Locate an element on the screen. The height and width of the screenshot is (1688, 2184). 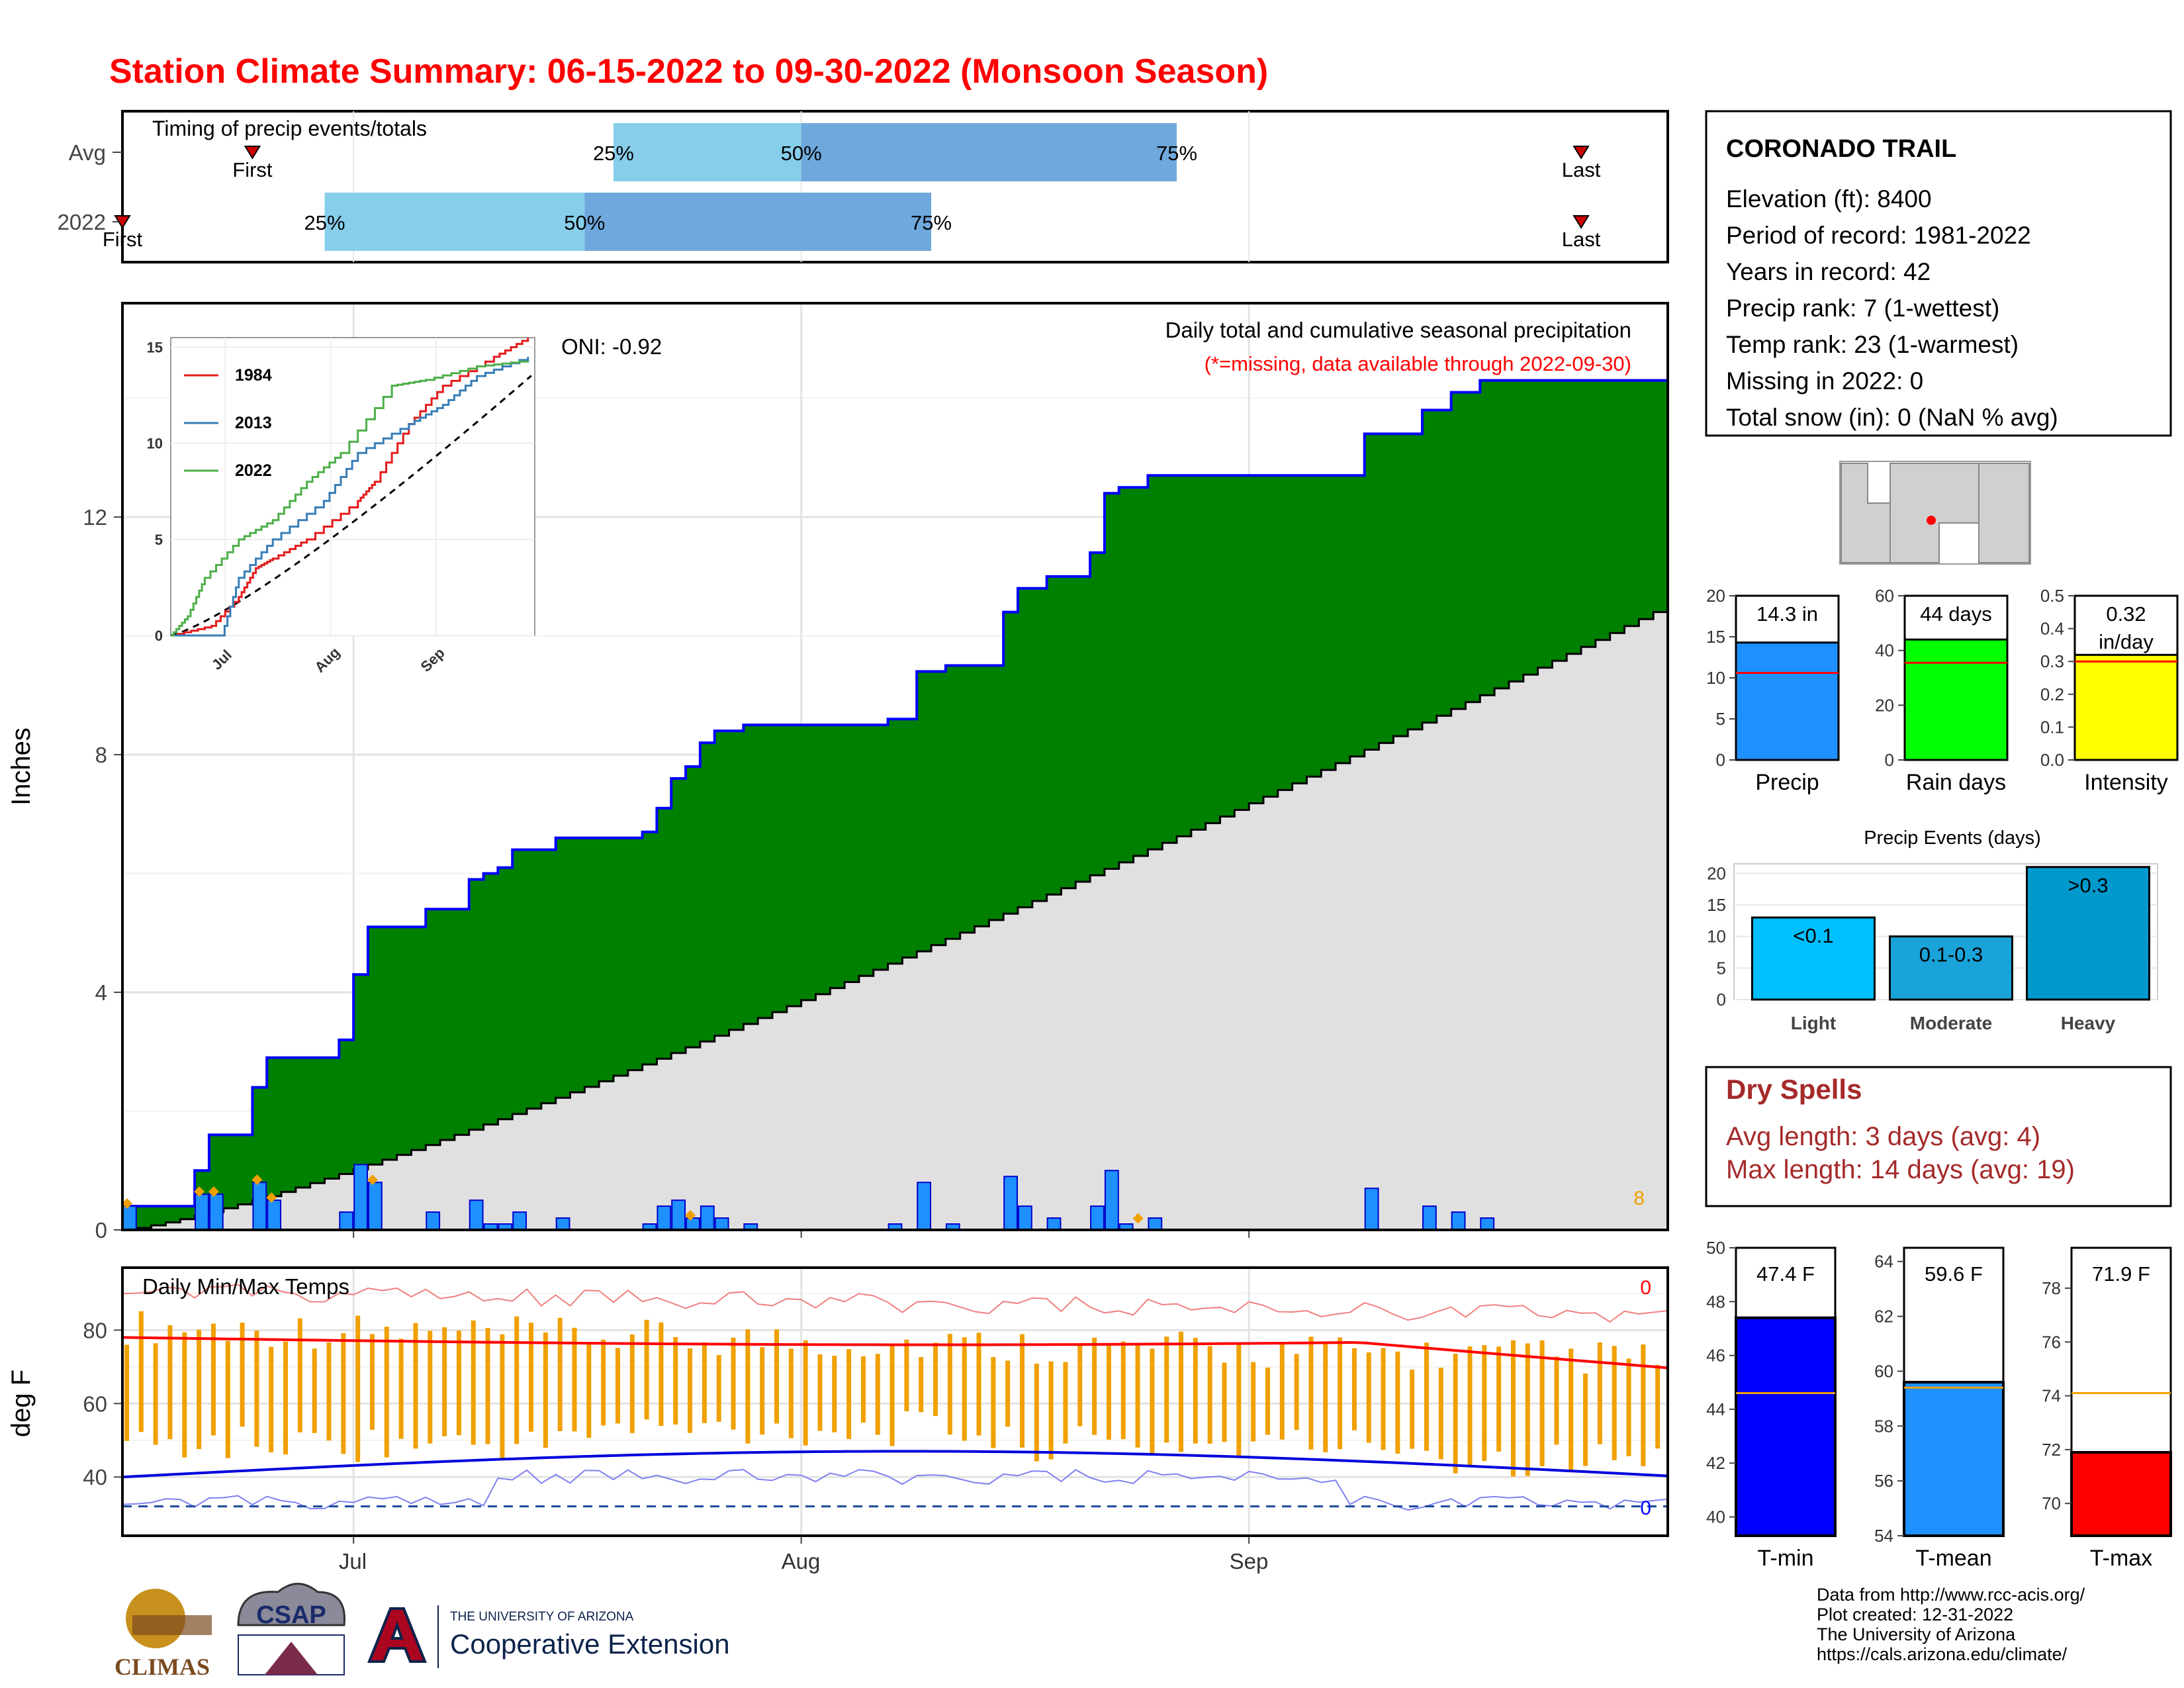
timing-first-marker is located at coordinates (122, 222).